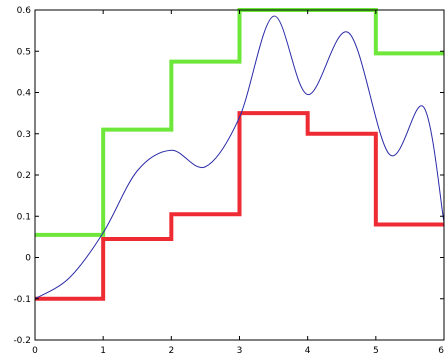 The image size is (448, 356). I want to click on x-tick-label: 6, so click(441, 351).